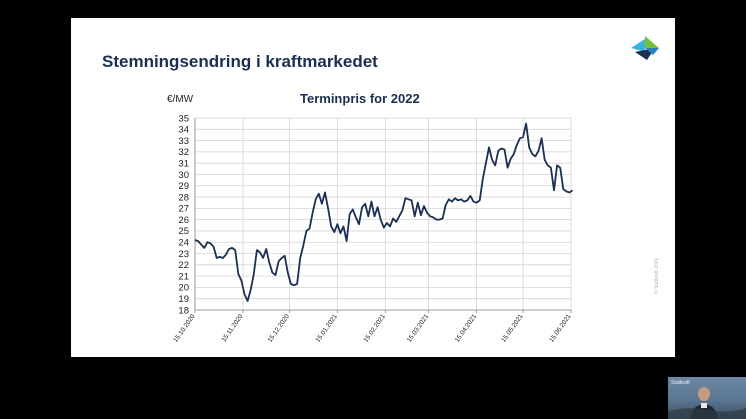 Image resolution: width=746 pixels, height=419 pixels. What do you see at coordinates (183, 265) in the screenshot?
I see `y-tick-label: 22` at bounding box center [183, 265].